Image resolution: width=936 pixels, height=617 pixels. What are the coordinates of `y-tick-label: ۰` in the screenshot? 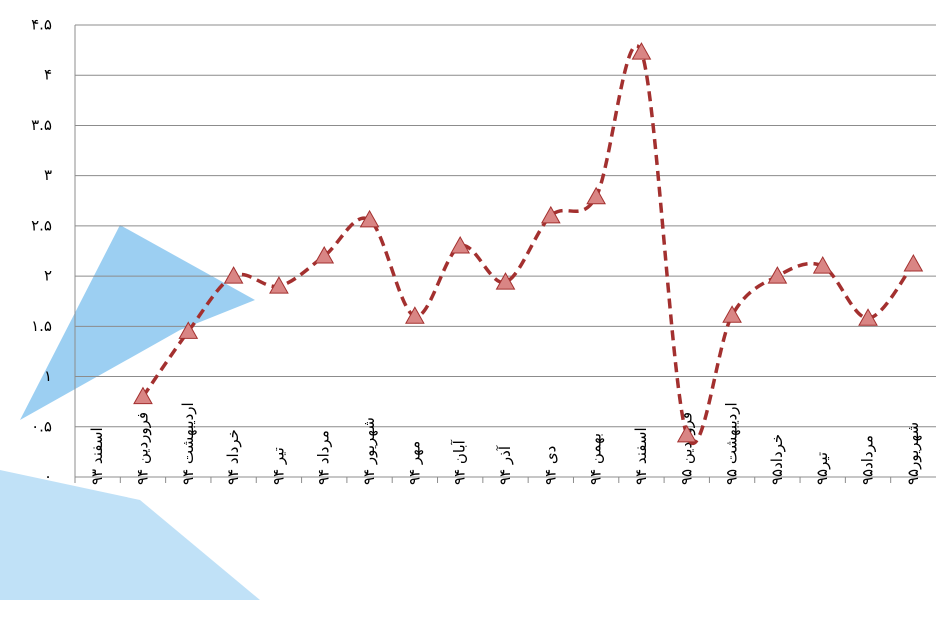 It's located at (48, 477).